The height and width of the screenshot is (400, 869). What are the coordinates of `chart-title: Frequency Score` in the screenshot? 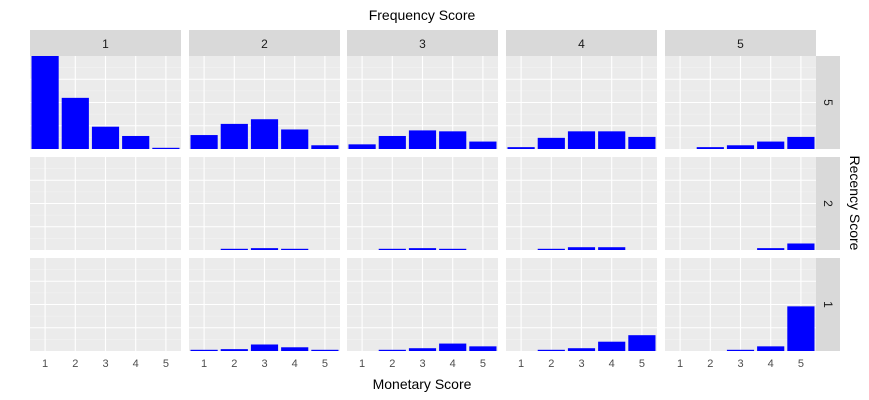 It's located at (422, 15).